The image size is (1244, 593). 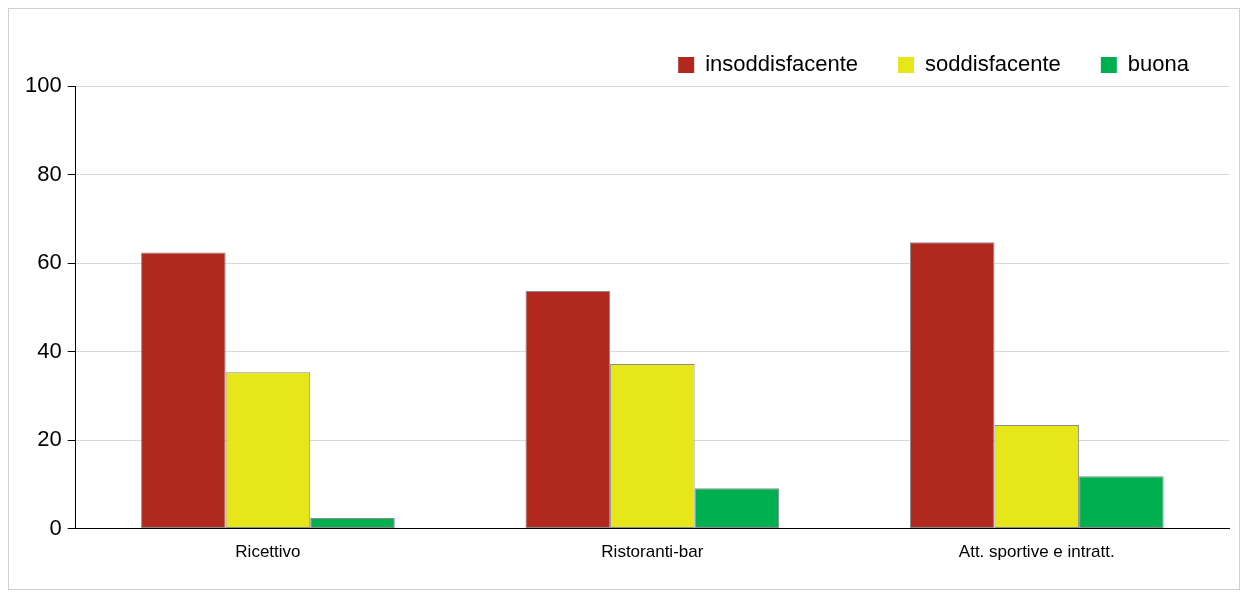 What do you see at coordinates (1158, 64) in the screenshot?
I see `legend-label: buona` at bounding box center [1158, 64].